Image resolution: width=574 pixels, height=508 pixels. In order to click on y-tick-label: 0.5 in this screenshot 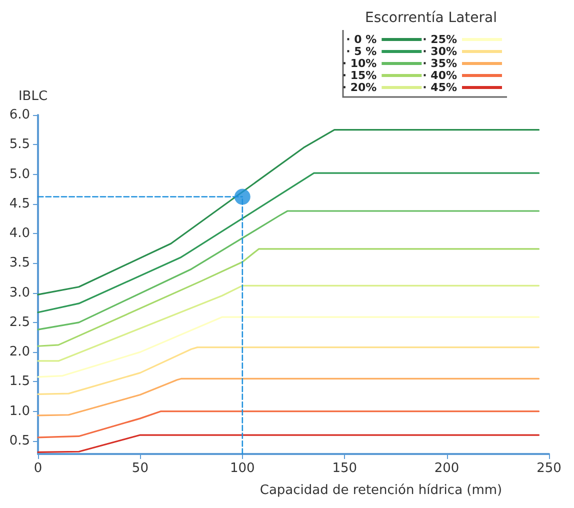, I will do `click(19, 440)`.